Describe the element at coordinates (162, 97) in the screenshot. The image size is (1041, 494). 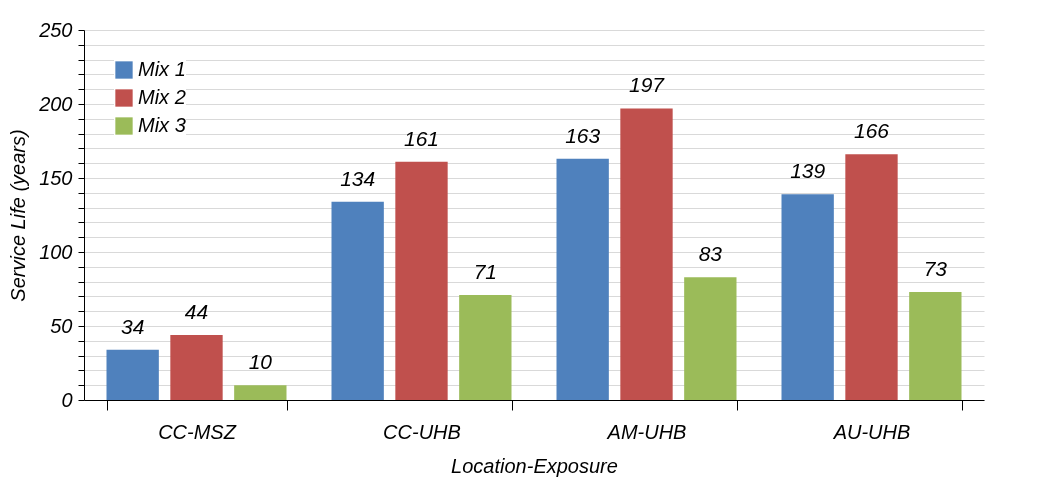
I see `legend-label: Mix 2` at that location.